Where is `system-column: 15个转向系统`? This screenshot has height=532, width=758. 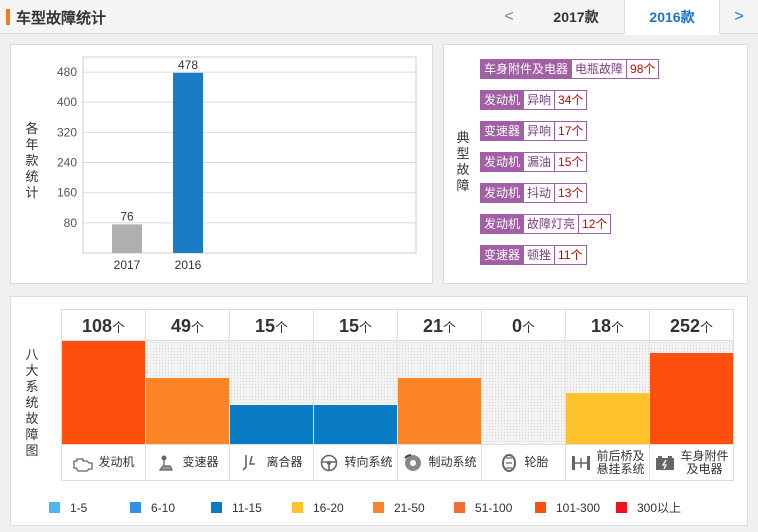
system-column: 15个转向系统 is located at coordinates (355, 399).